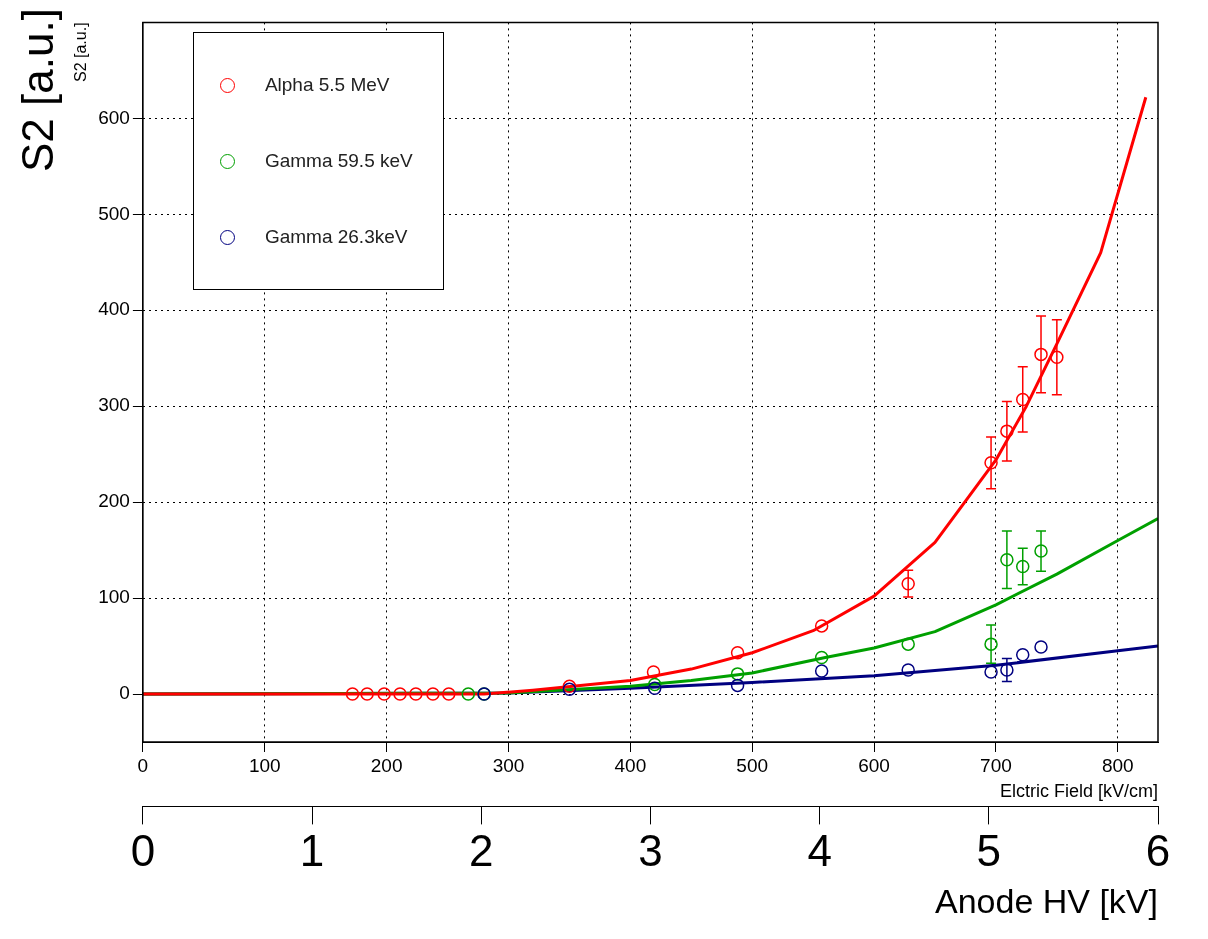 This screenshot has width=1208, height=939. Describe the element at coordinates (1078, 790) in the screenshot. I see `x-axis-title: Elctric Field [kV/cm]` at that location.